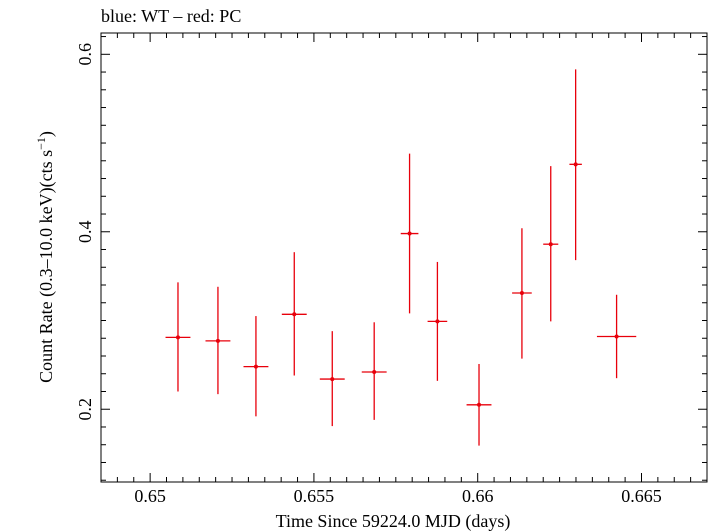  What do you see at coordinates (46, 266) in the screenshot?
I see `y-axis-label-main: Count Rate (0.3–10.0 keV)(cts s` at bounding box center [46, 266].